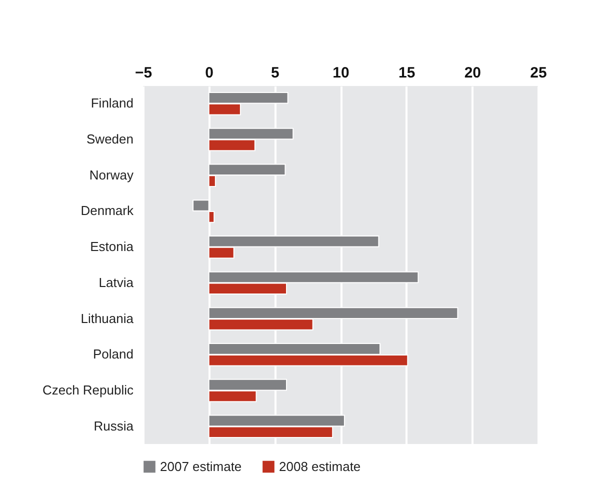 The image size is (609, 502). I want to click on y-tick-label: Estonia, so click(112, 246).